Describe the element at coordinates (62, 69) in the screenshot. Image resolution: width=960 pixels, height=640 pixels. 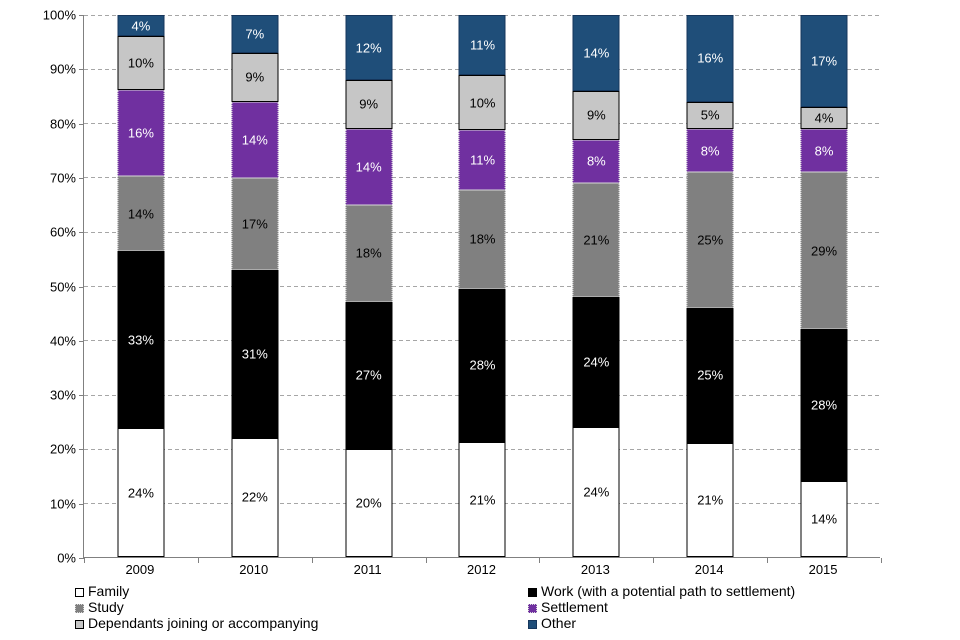
I see `y-tick-label-90: 90%` at that location.